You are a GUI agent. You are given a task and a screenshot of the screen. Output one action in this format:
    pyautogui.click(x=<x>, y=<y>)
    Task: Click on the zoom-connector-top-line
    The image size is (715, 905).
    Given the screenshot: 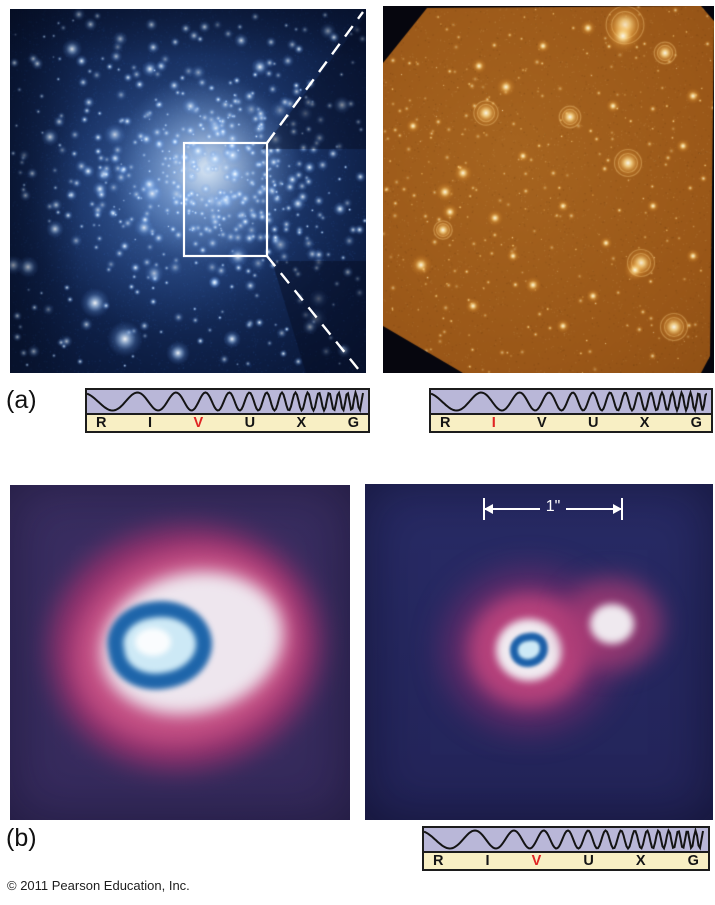 What is the action you would take?
    pyautogui.click(x=315, y=77)
    